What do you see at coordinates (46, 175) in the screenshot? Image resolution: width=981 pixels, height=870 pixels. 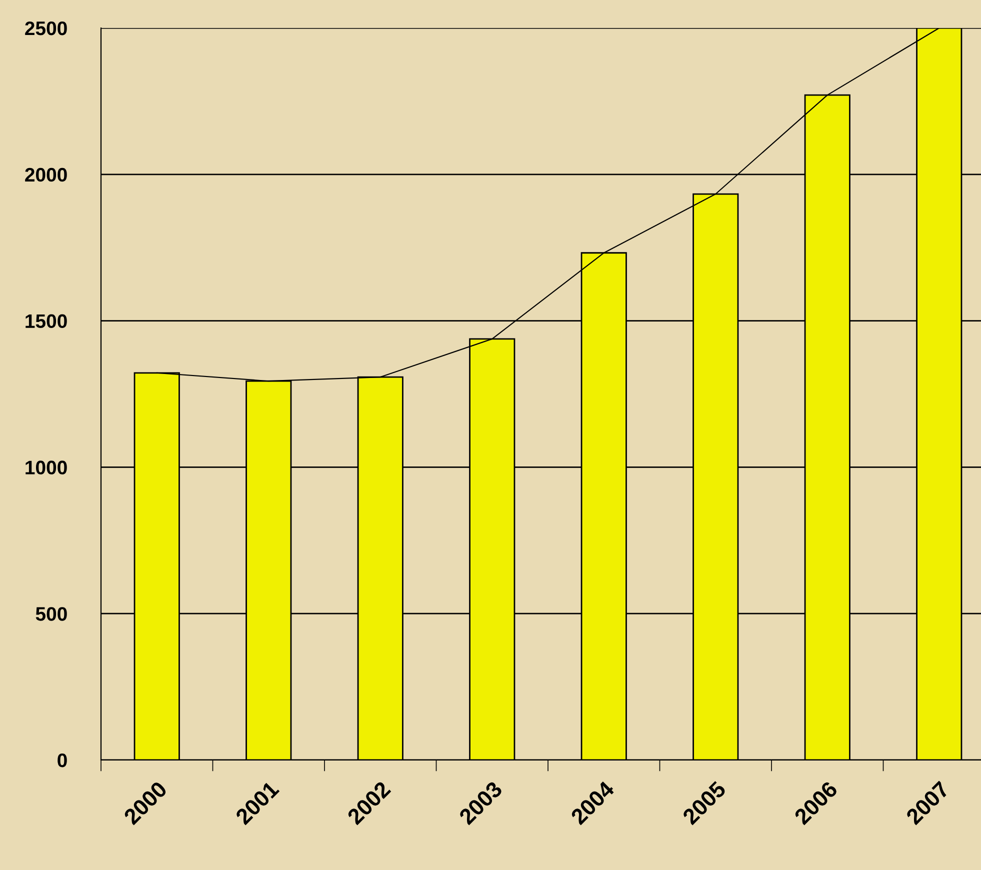 I see `y-tick-label: 2000` at bounding box center [46, 175].